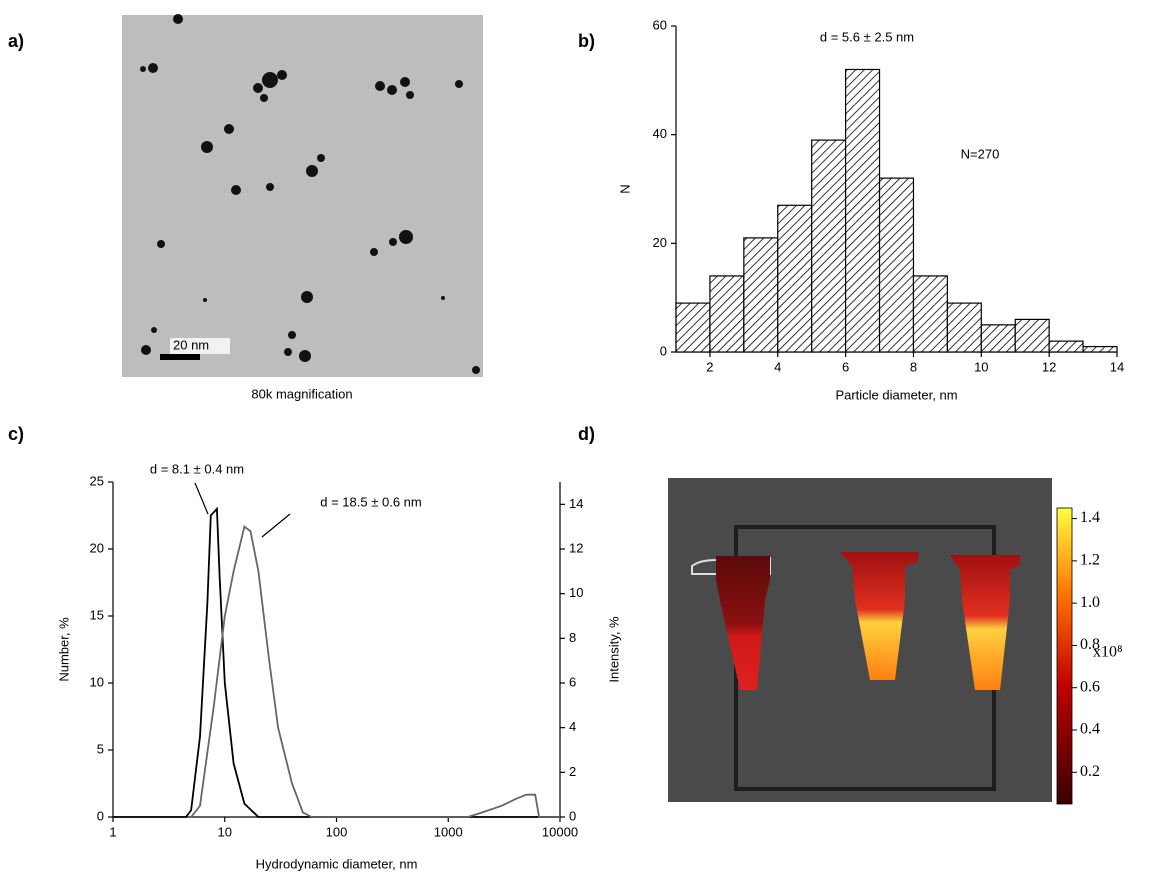  I want to click on annotation: d = 18.5 ± 0.6 nm, so click(370, 501).